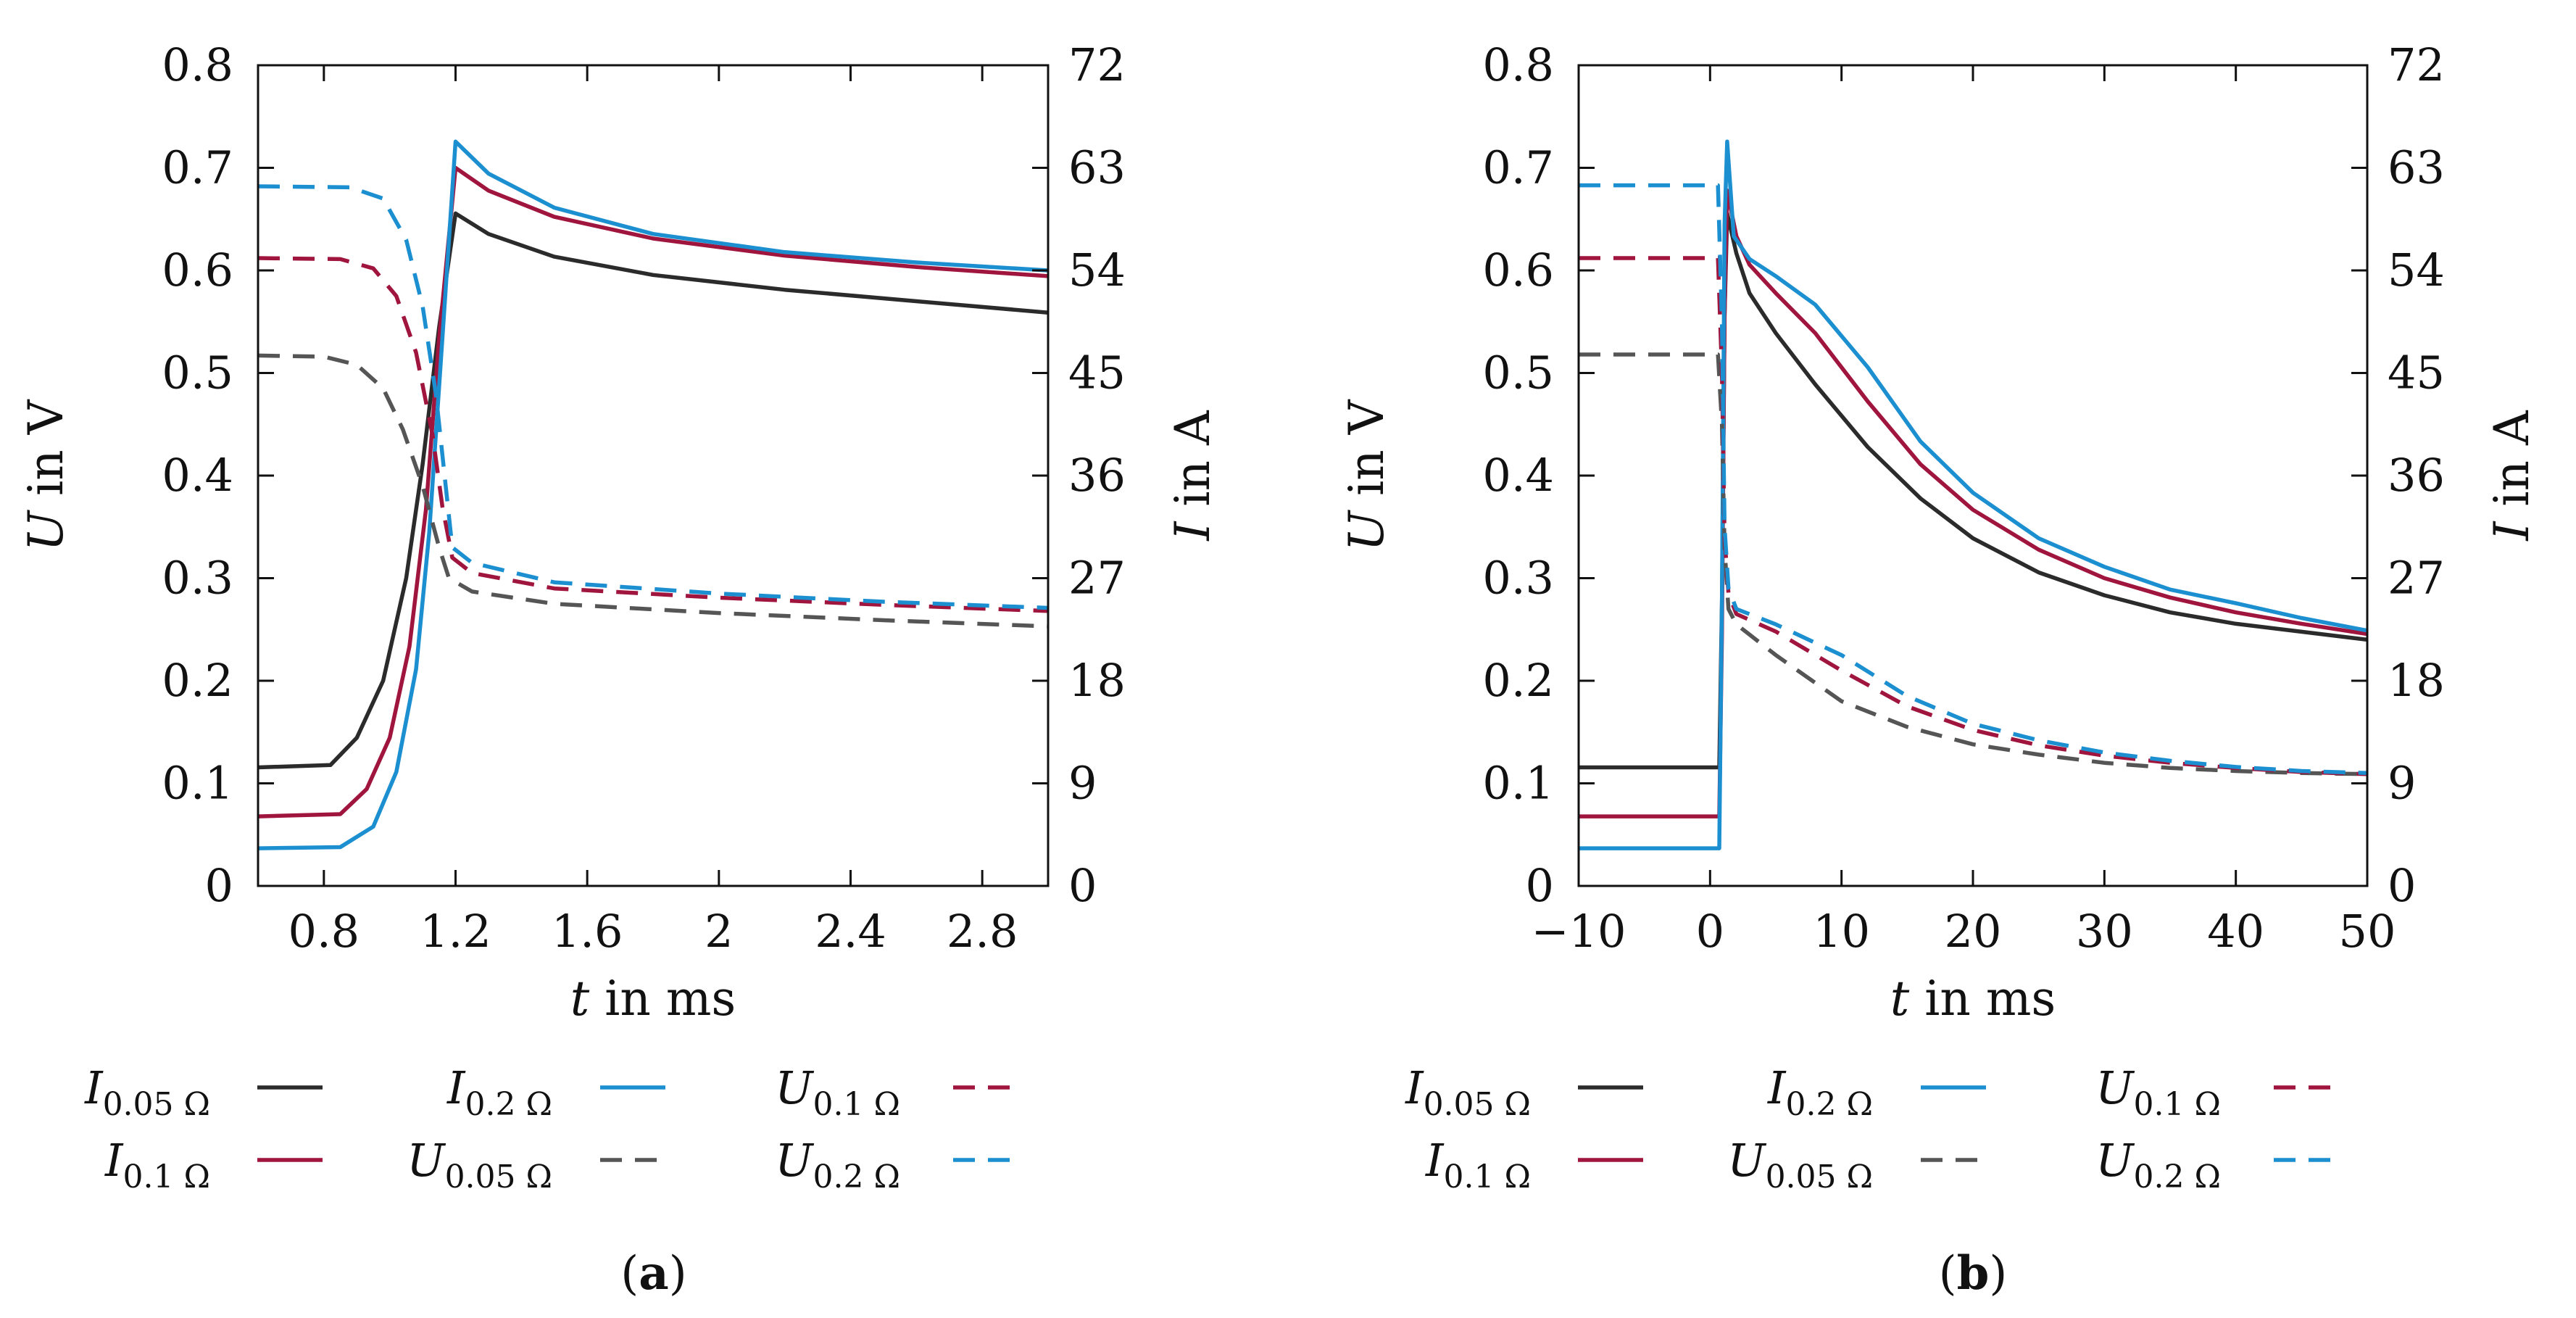  I want to click on series-line-I_0.1Ω, so click(1973, 503).